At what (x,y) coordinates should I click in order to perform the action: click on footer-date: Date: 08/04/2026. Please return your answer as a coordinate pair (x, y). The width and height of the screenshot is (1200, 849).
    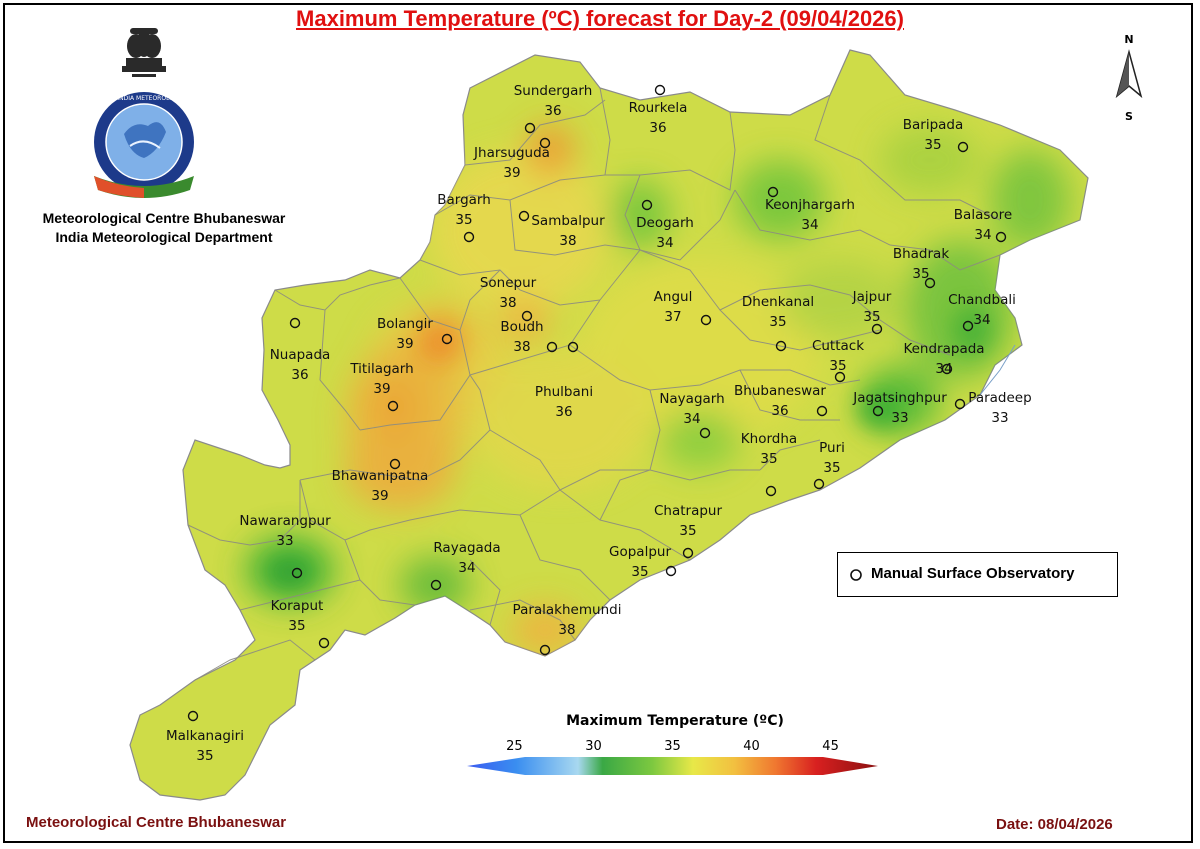
    Looking at the image, I should click on (1054, 824).